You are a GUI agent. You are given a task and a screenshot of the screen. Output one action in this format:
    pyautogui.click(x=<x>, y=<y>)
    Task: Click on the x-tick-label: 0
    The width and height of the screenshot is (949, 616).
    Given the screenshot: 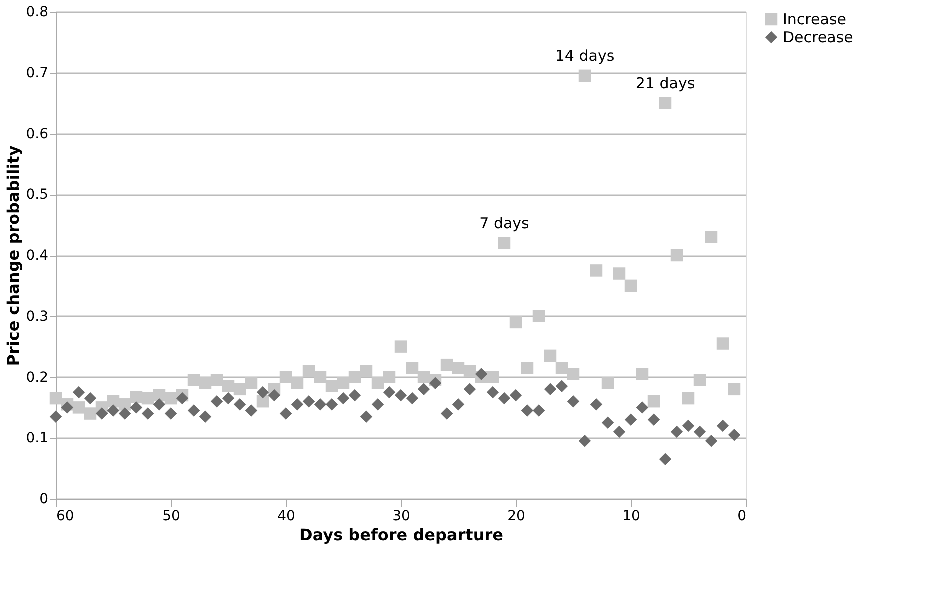 What is the action you would take?
    pyautogui.click(x=742, y=516)
    